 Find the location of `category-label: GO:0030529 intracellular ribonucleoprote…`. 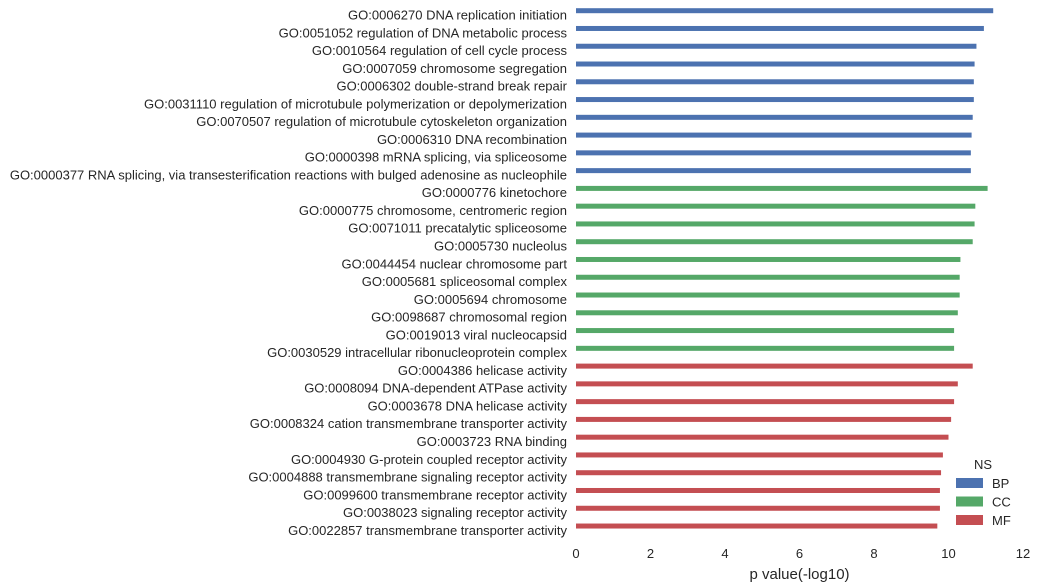

category-label: GO:0030529 intracellular ribonucleoprote… is located at coordinates (417, 352).